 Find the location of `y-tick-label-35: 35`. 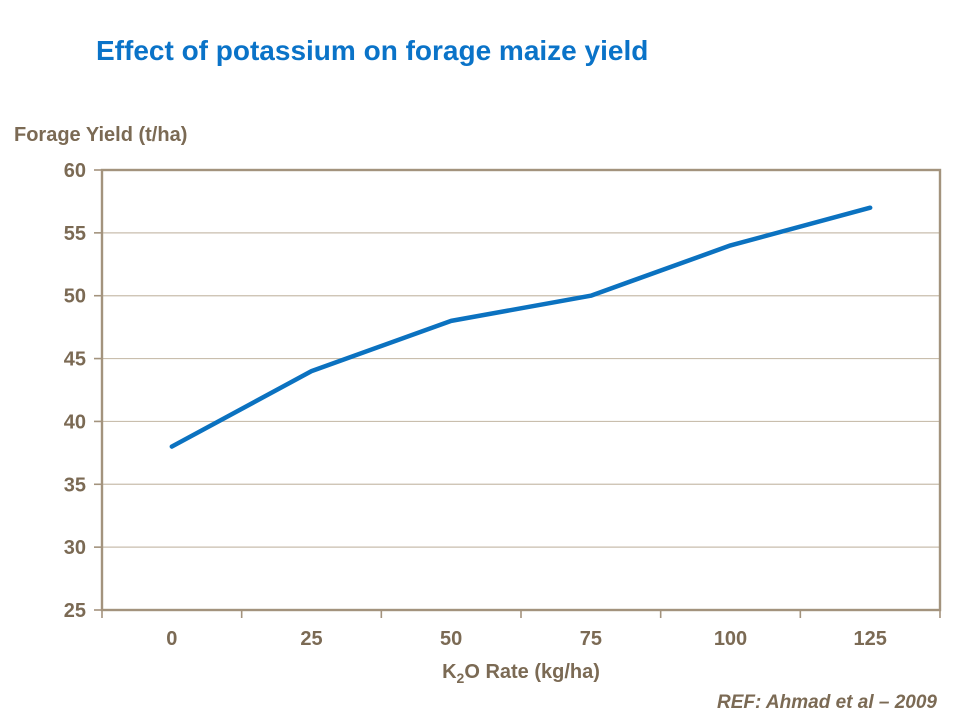

y-tick-label-35: 35 is located at coordinates (75, 485).